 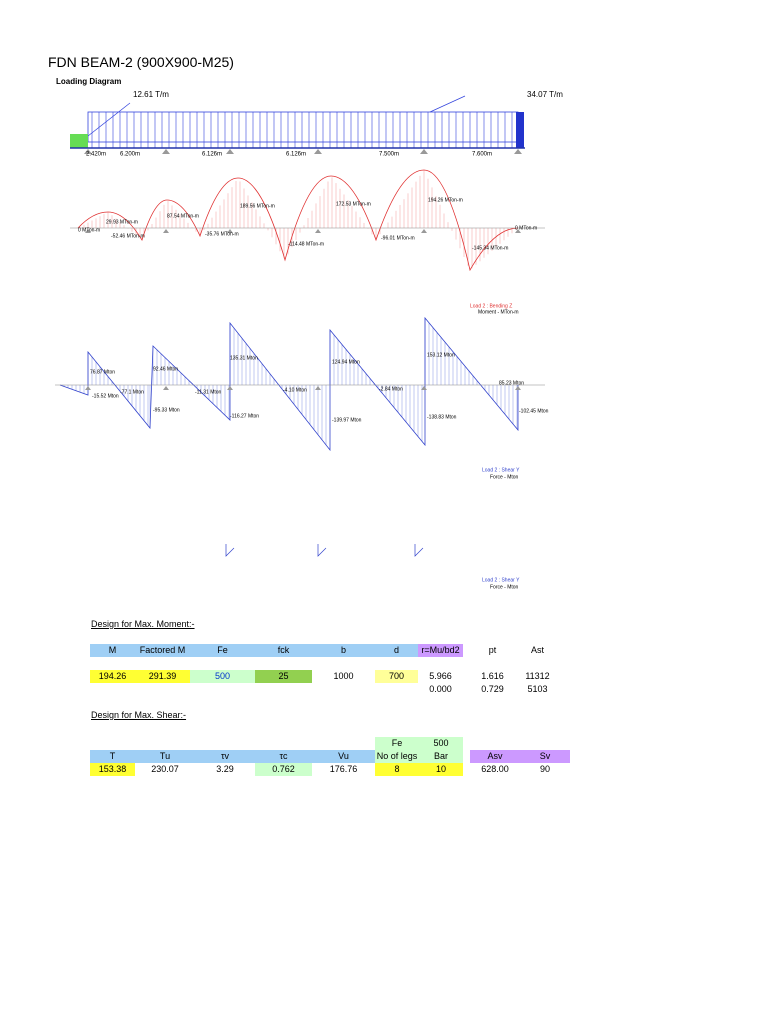 What do you see at coordinates (490, 248) in the screenshot?
I see `moment-label: -145.34 MTon-m` at bounding box center [490, 248].